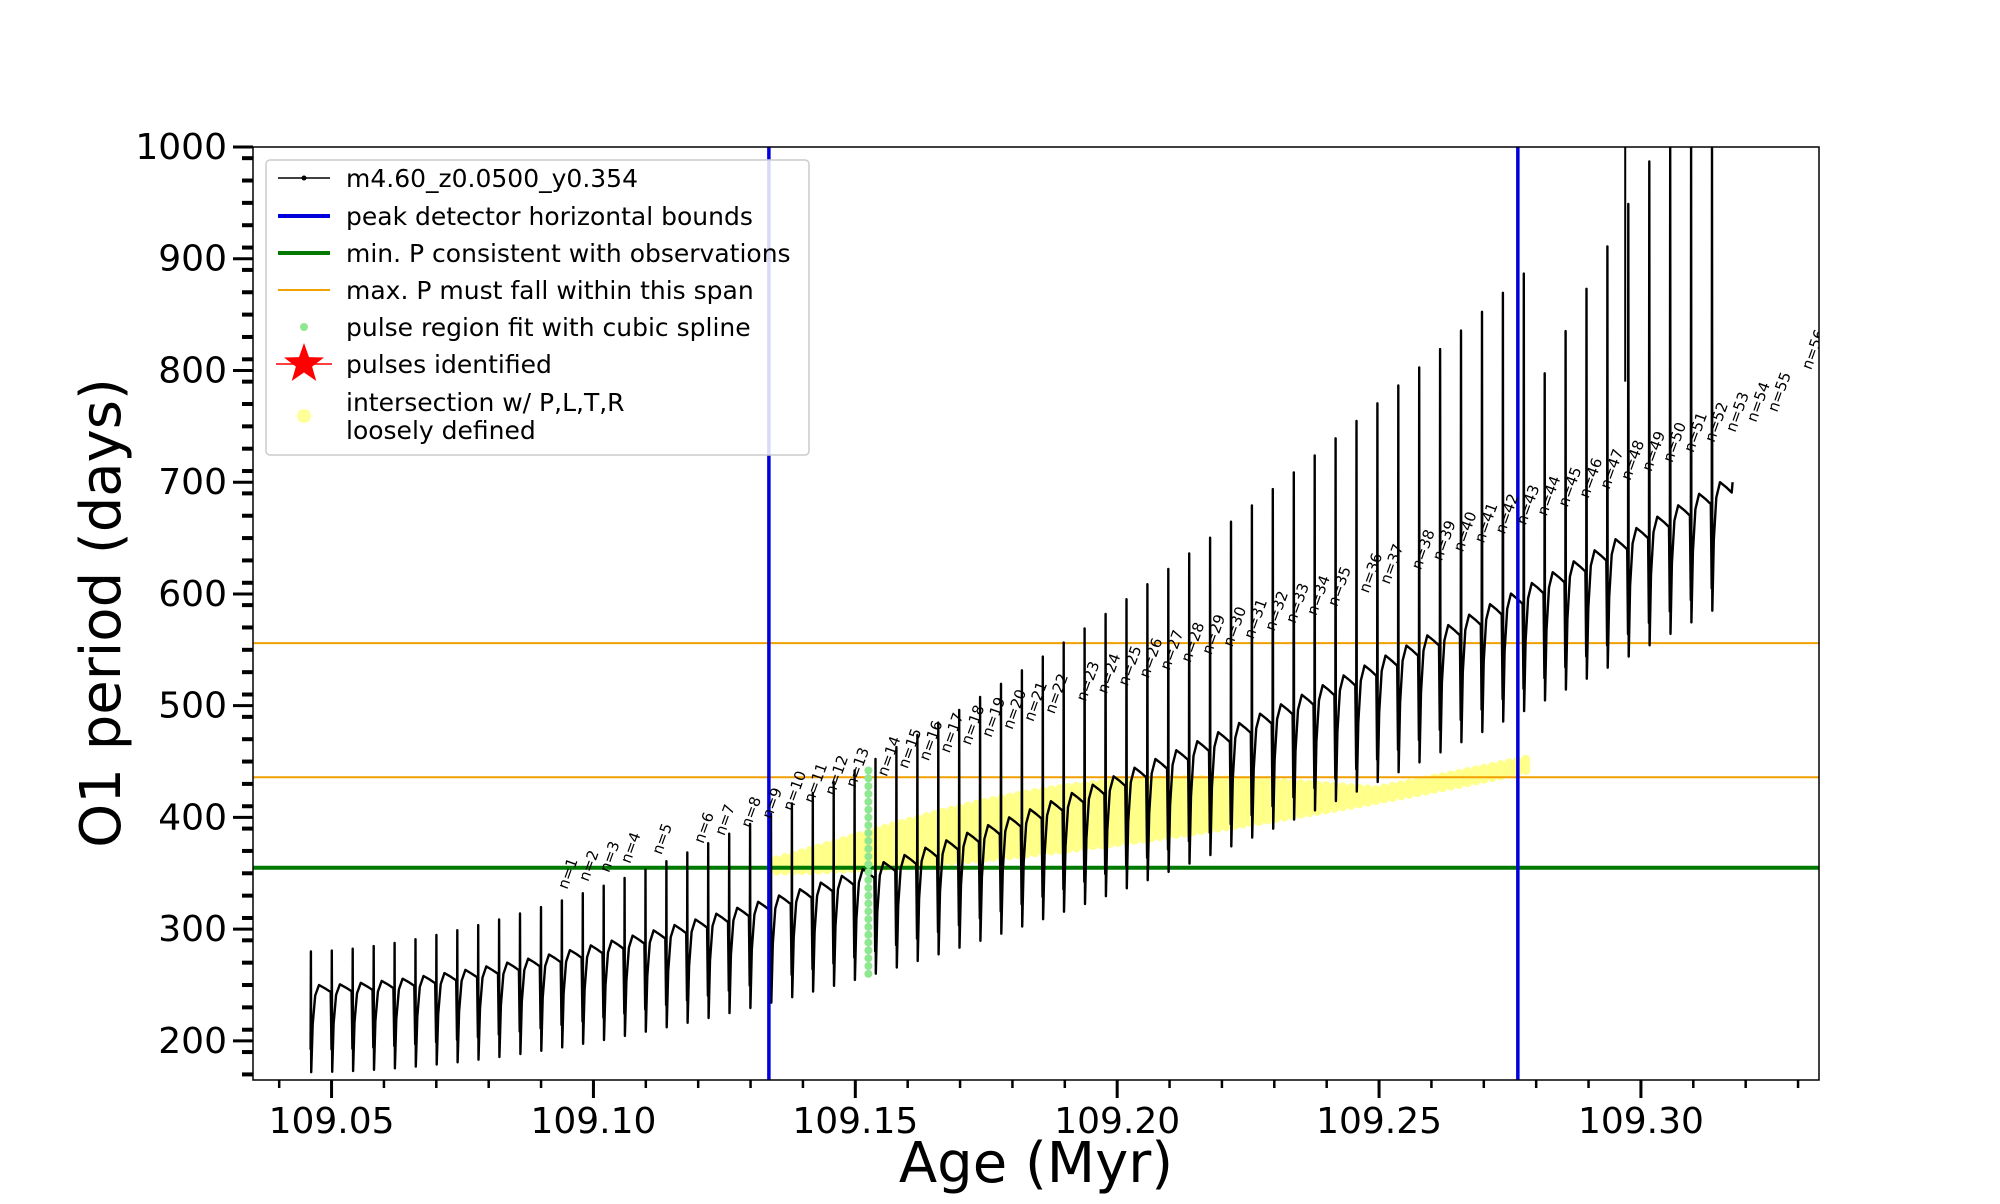  What do you see at coordinates (192, 370) in the screenshot?
I see `y-tick-label: 800` at bounding box center [192, 370].